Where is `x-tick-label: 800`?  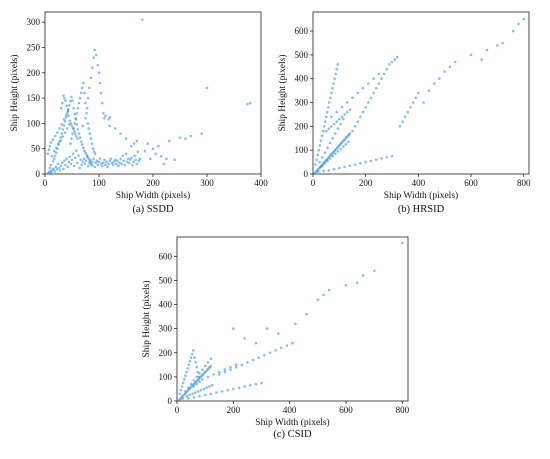 x-tick-label: 800 is located at coordinates (403, 410).